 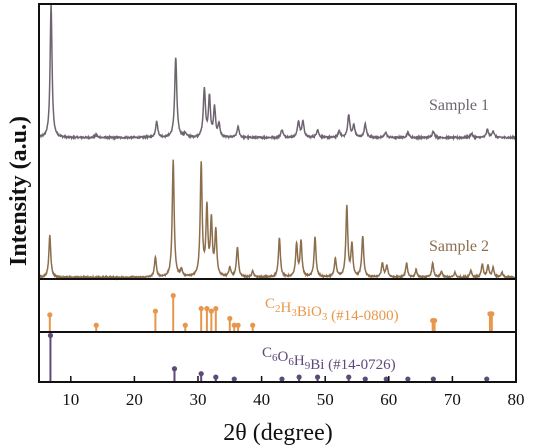 I want to click on reference-label-c6o6h9bi: C6O6H9Bi (#14-0726), so click(x=329, y=359).